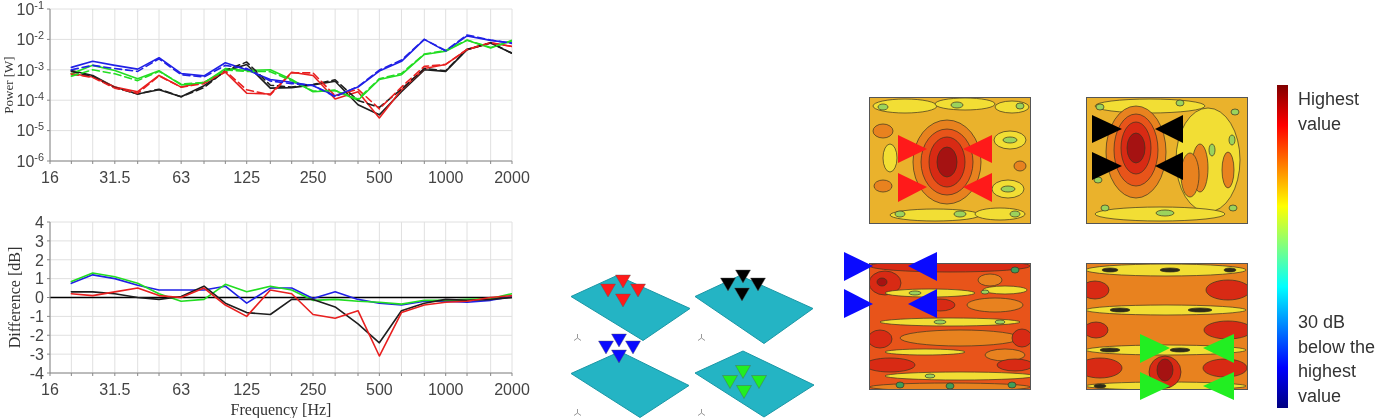  What do you see at coordinates (30, 39) in the screenshot?
I see `y-tick-label: 10$^{-2}$` at bounding box center [30, 39].